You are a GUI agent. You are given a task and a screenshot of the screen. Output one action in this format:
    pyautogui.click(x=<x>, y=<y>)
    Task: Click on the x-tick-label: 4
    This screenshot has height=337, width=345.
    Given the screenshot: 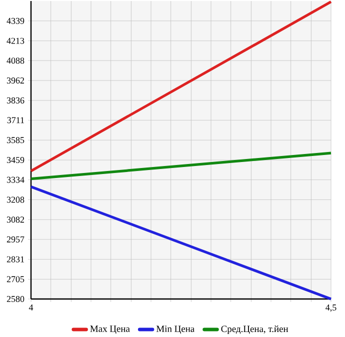 What is the action you would take?
    pyautogui.click(x=31, y=307)
    